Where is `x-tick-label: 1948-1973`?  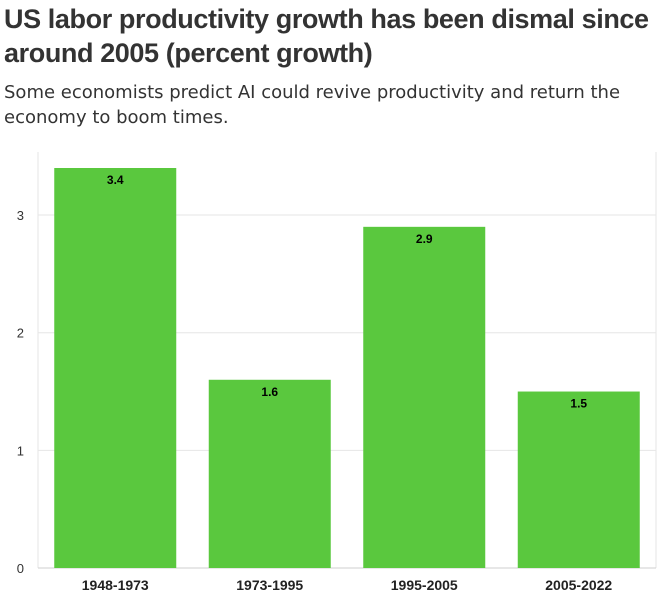
x-tick-label: 1948-1973 is located at coordinates (115, 585).